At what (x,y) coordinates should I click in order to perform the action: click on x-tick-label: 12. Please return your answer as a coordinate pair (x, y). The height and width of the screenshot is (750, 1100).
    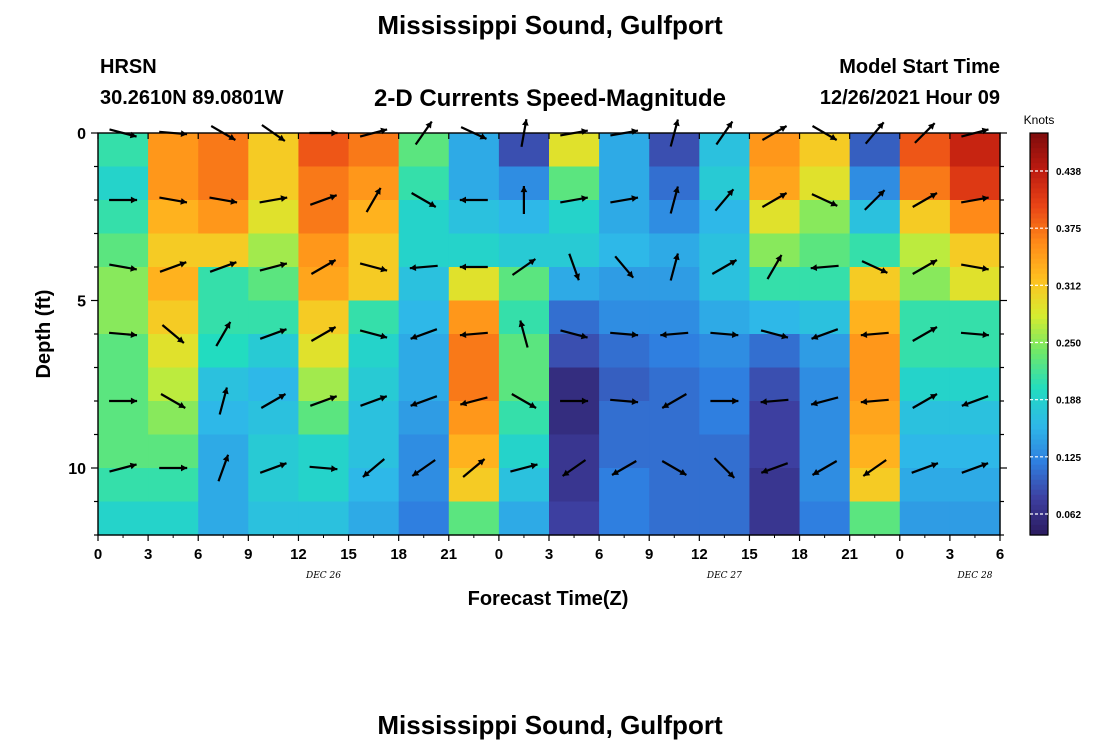
    Looking at the image, I should click on (298, 554).